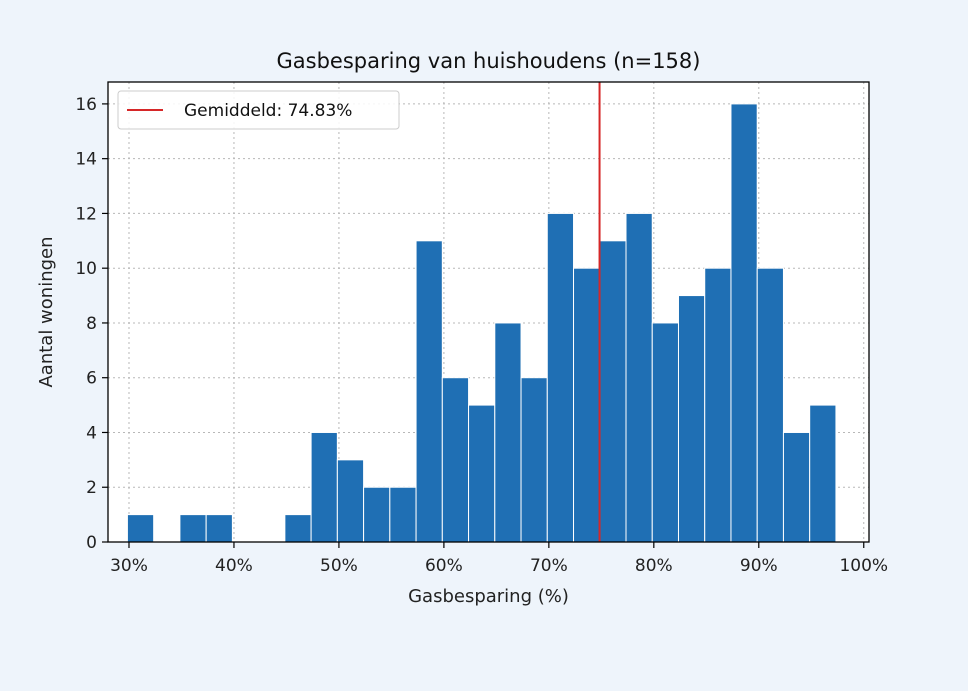 Image resolution: width=968 pixels, height=691 pixels. I want to click on x-tick-label: 80%, so click(654, 566).